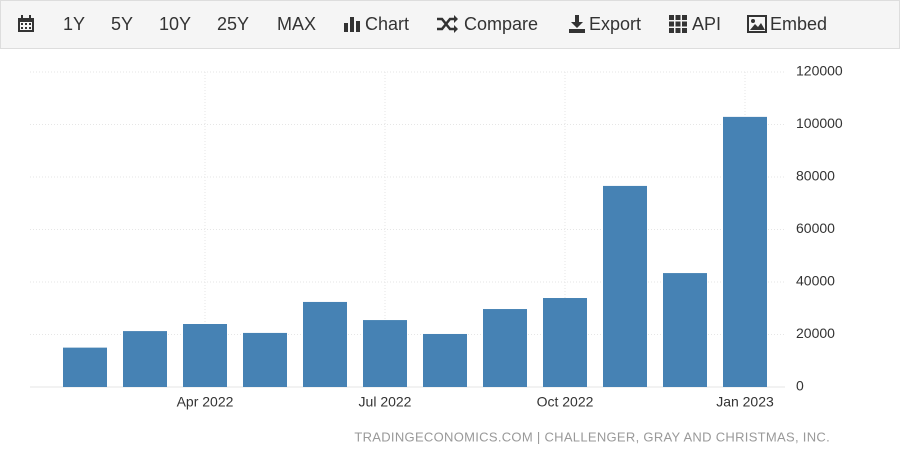 The height and width of the screenshot is (472, 900). What do you see at coordinates (447, 24) in the screenshot?
I see `compare-icon` at bounding box center [447, 24].